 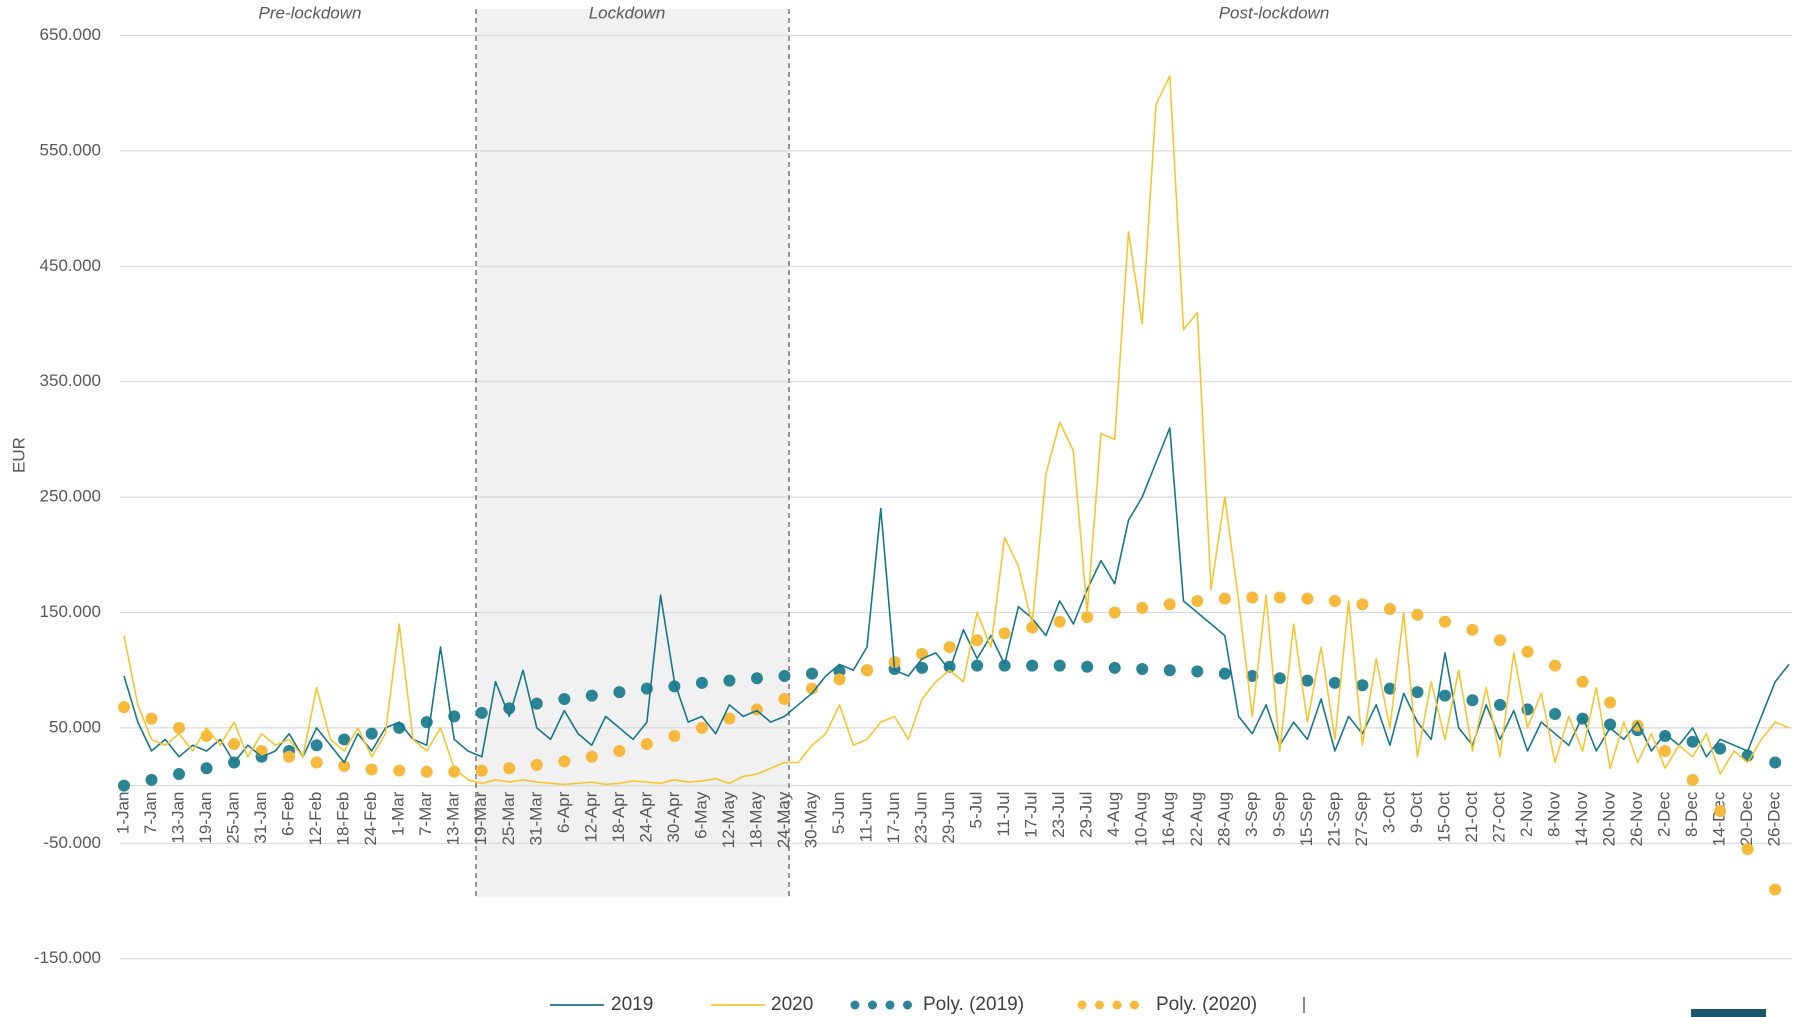 What do you see at coordinates (260, 818) in the screenshot?
I see `x-tick-label: 31-Jan` at bounding box center [260, 818].